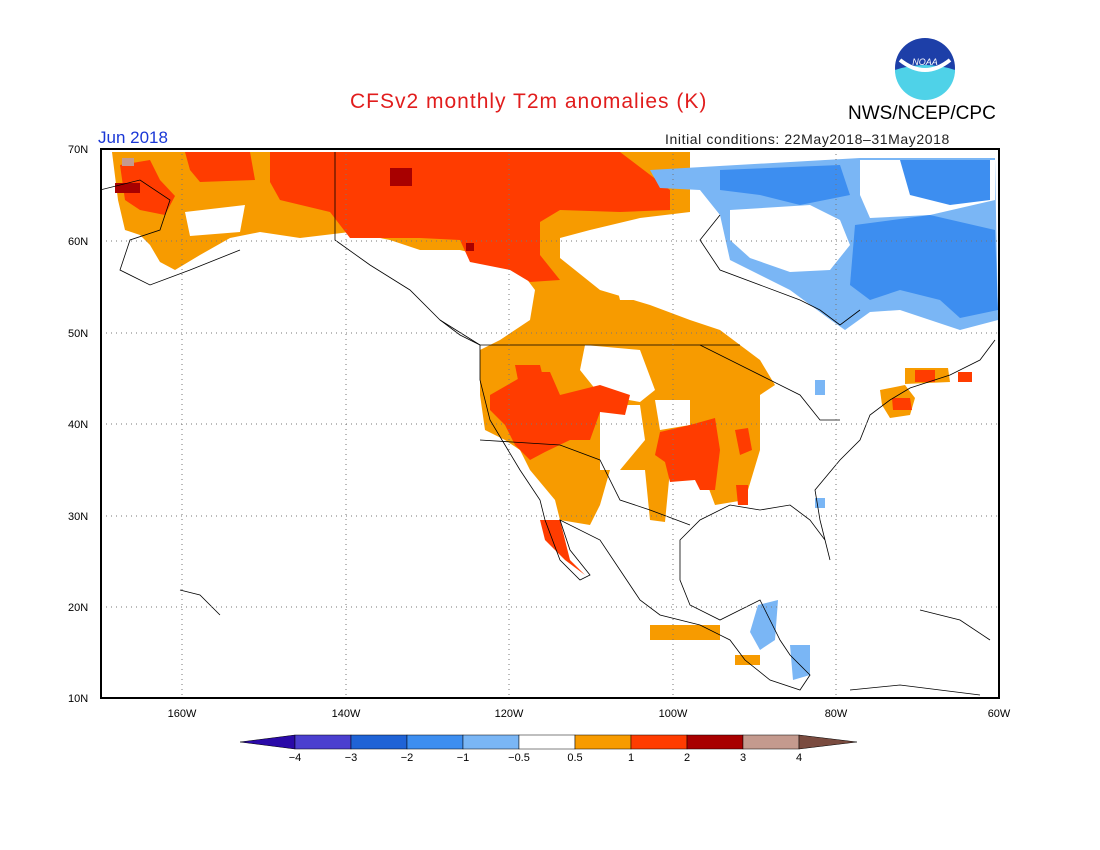 The height and width of the screenshot is (850, 1100). Describe the element at coordinates (560, 416) in the screenshot. I see `anomaly-region-great-basin-warm` at that location.